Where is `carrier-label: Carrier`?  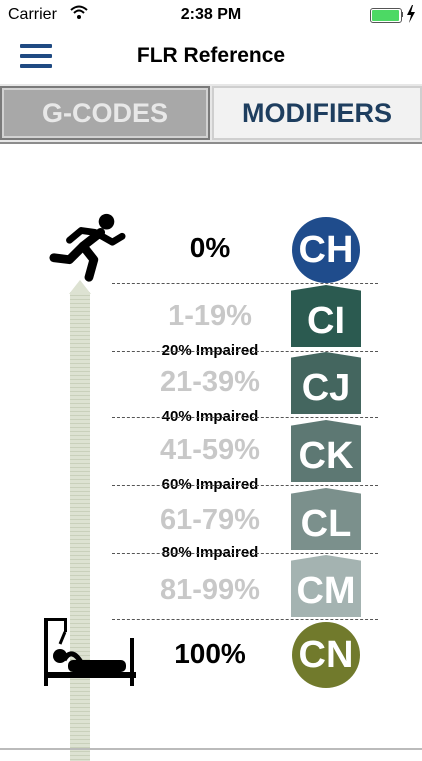 carrier-label: Carrier is located at coordinates (32, 14).